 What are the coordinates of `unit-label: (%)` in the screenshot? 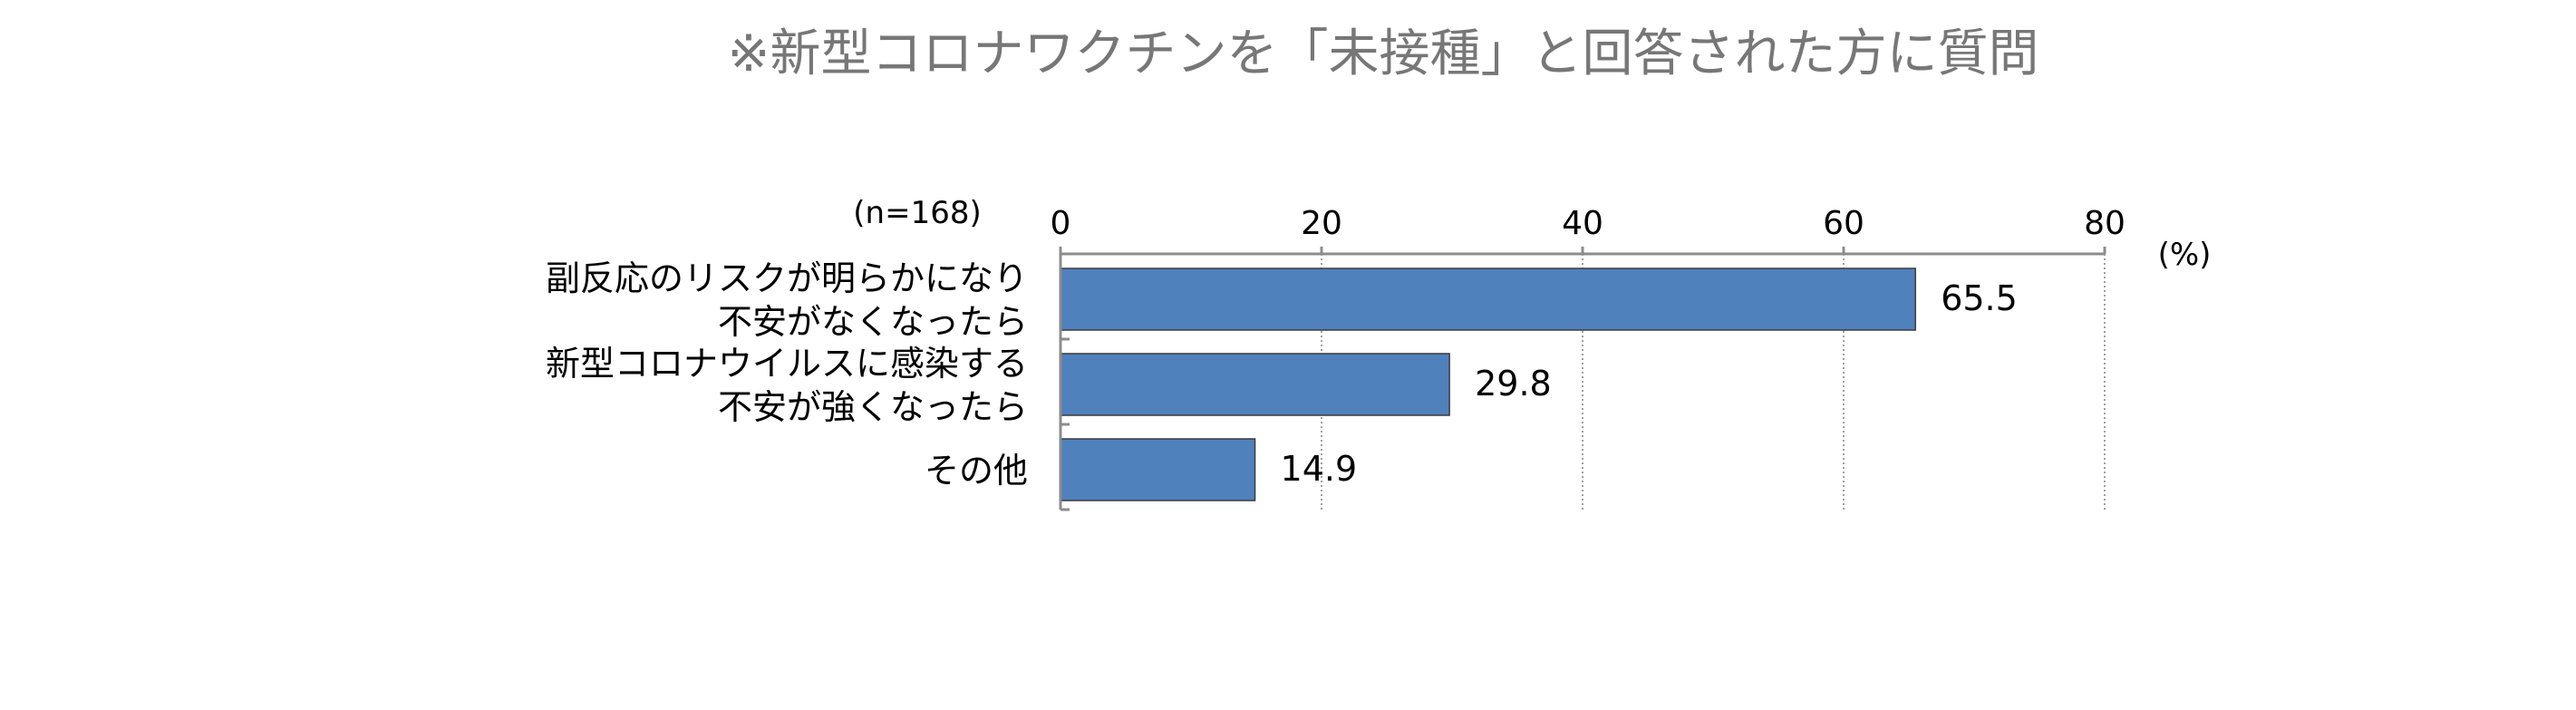 It's located at (2185, 255).